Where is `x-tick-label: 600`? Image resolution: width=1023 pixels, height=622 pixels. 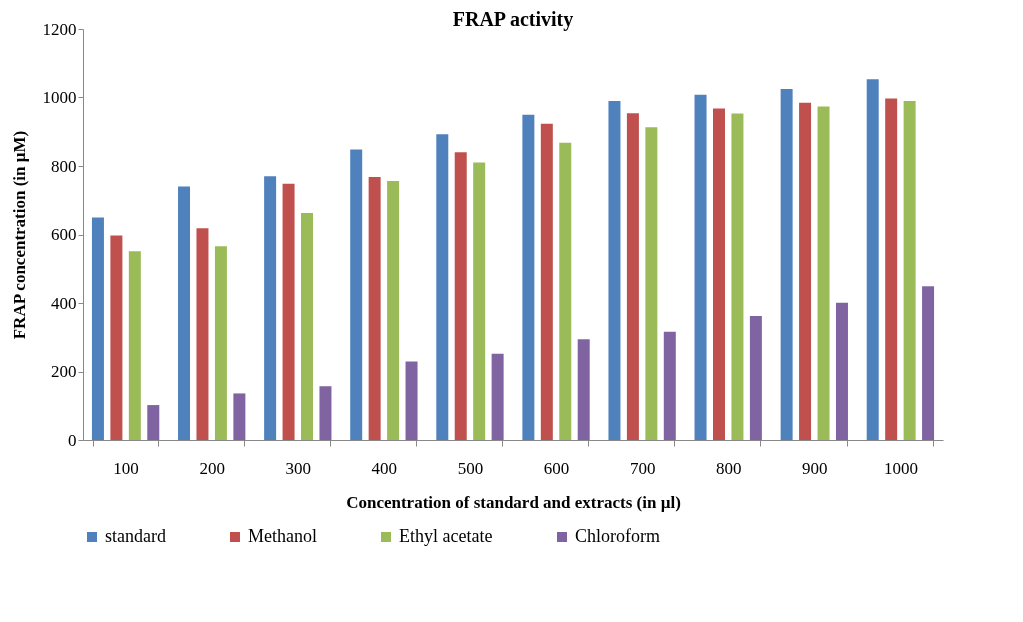 x-tick-label: 600 is located at coordinates (556, 468).